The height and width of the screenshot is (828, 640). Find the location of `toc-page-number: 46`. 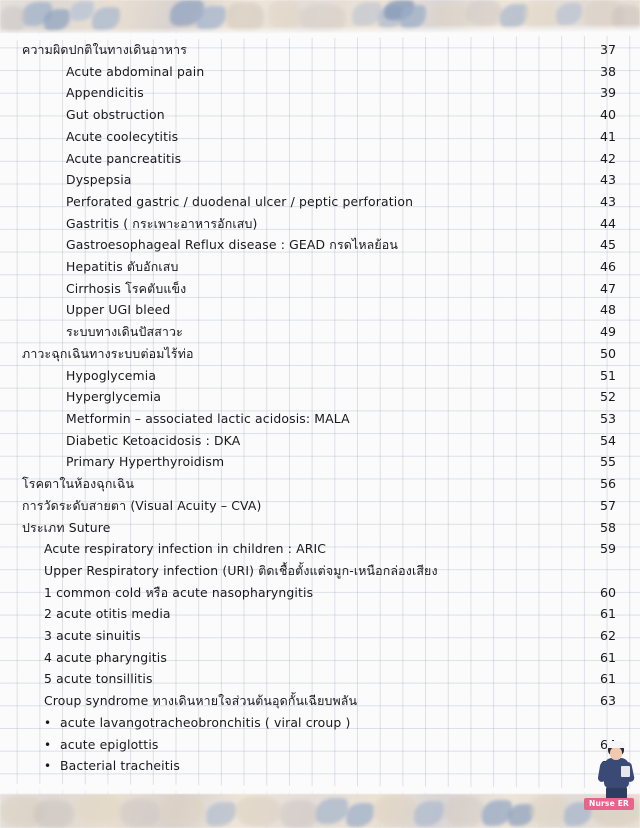

toc-page-number: 46 is located at coordinates (608, 267).